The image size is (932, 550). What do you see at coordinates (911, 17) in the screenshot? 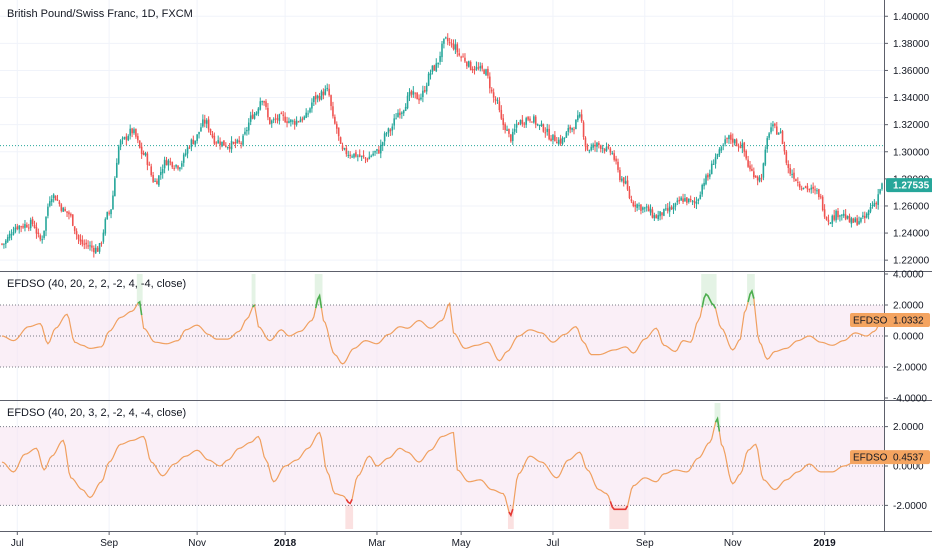
I see `price-scale-label: 1.40000` at bounding box center [911, 17].